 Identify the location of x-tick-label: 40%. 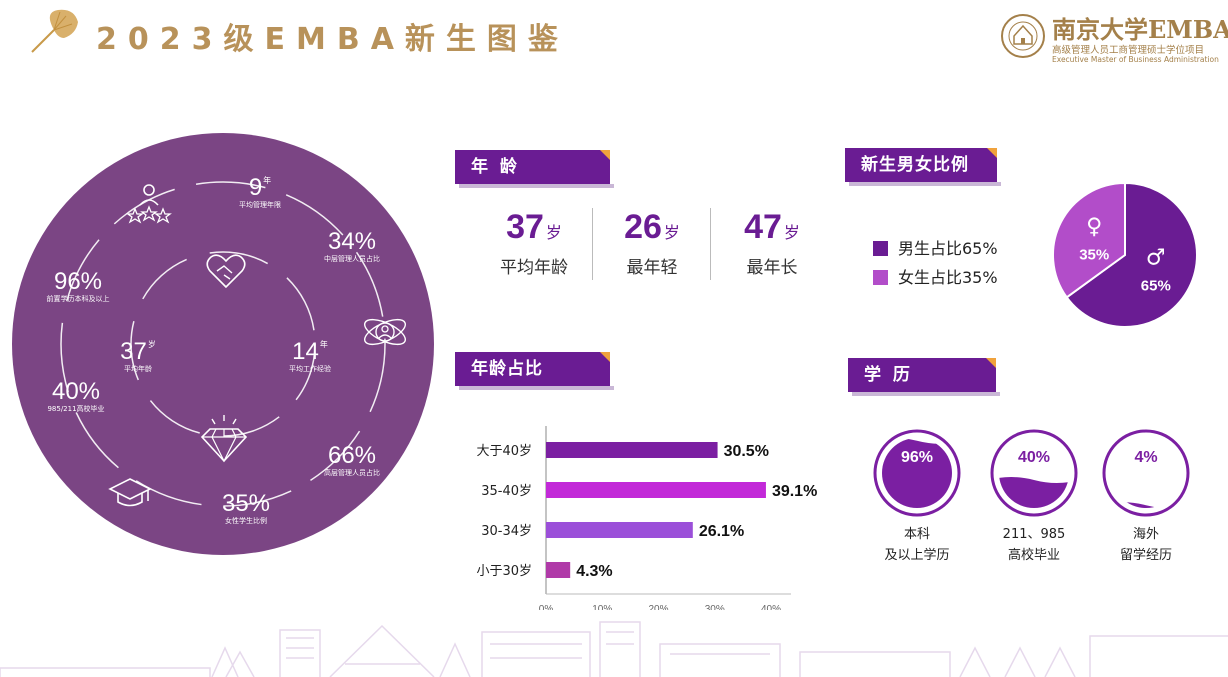
(771, 607).